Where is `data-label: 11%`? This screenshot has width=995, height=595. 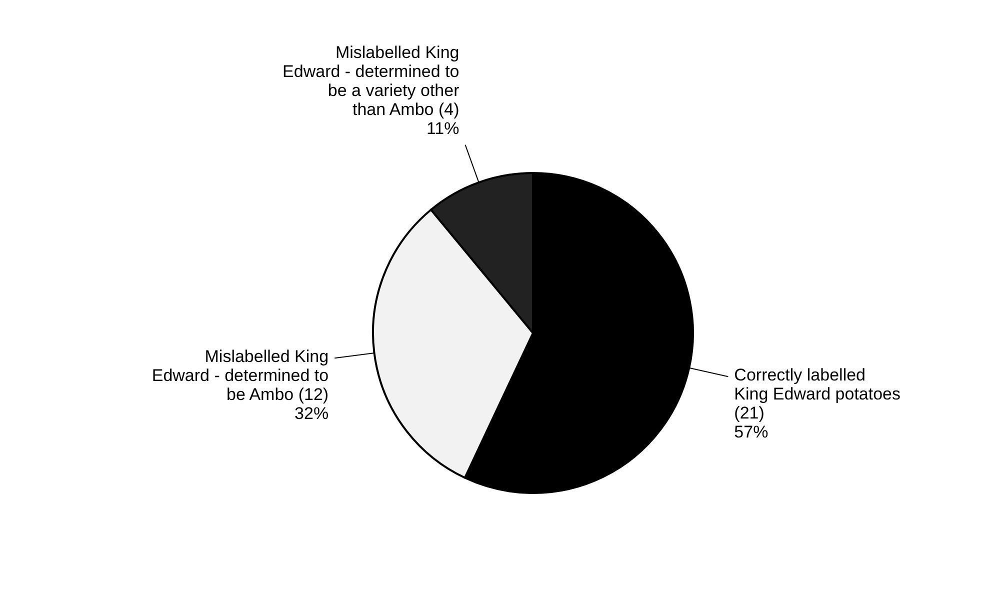 data-label: 11% is located at coordinates (443, 128).